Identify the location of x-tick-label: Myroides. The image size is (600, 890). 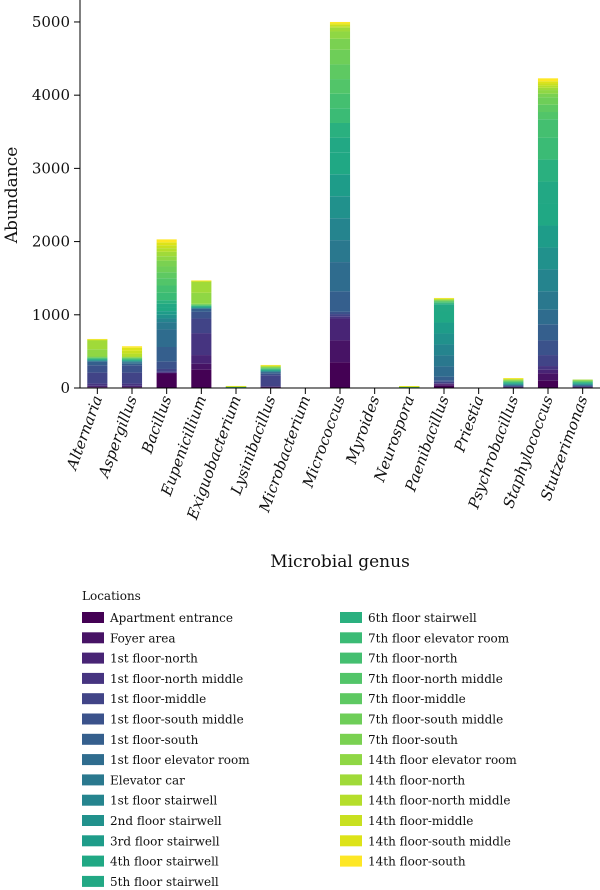
(363, 430).